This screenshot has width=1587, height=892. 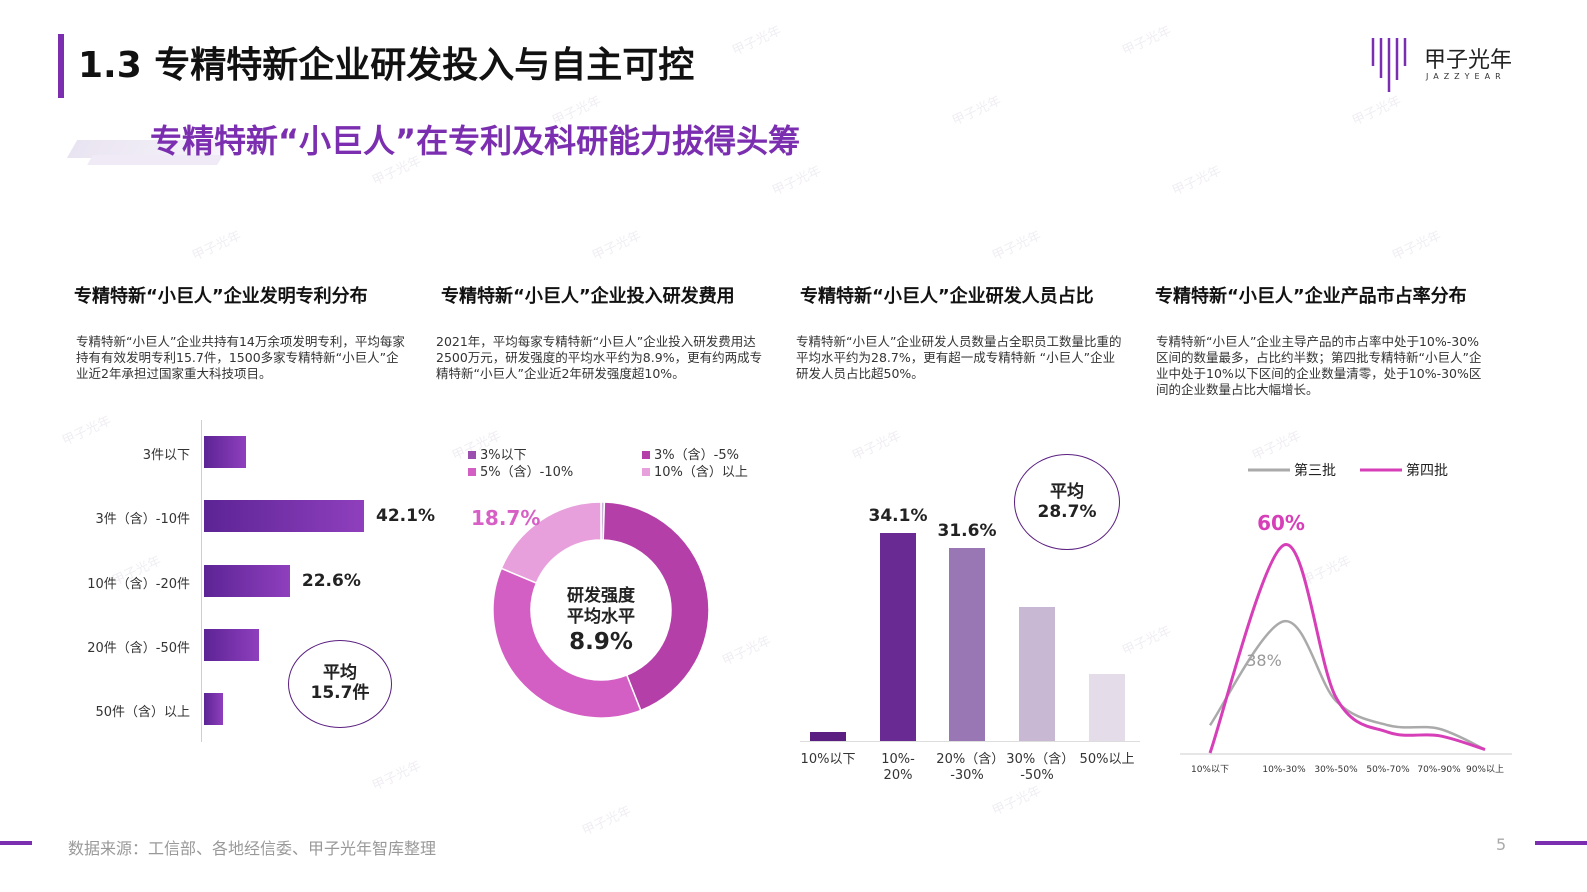 What do you see at coordinates (1389, 65) in the screenshot?
I see `logo-icon` at bounding box center [1389, 65].